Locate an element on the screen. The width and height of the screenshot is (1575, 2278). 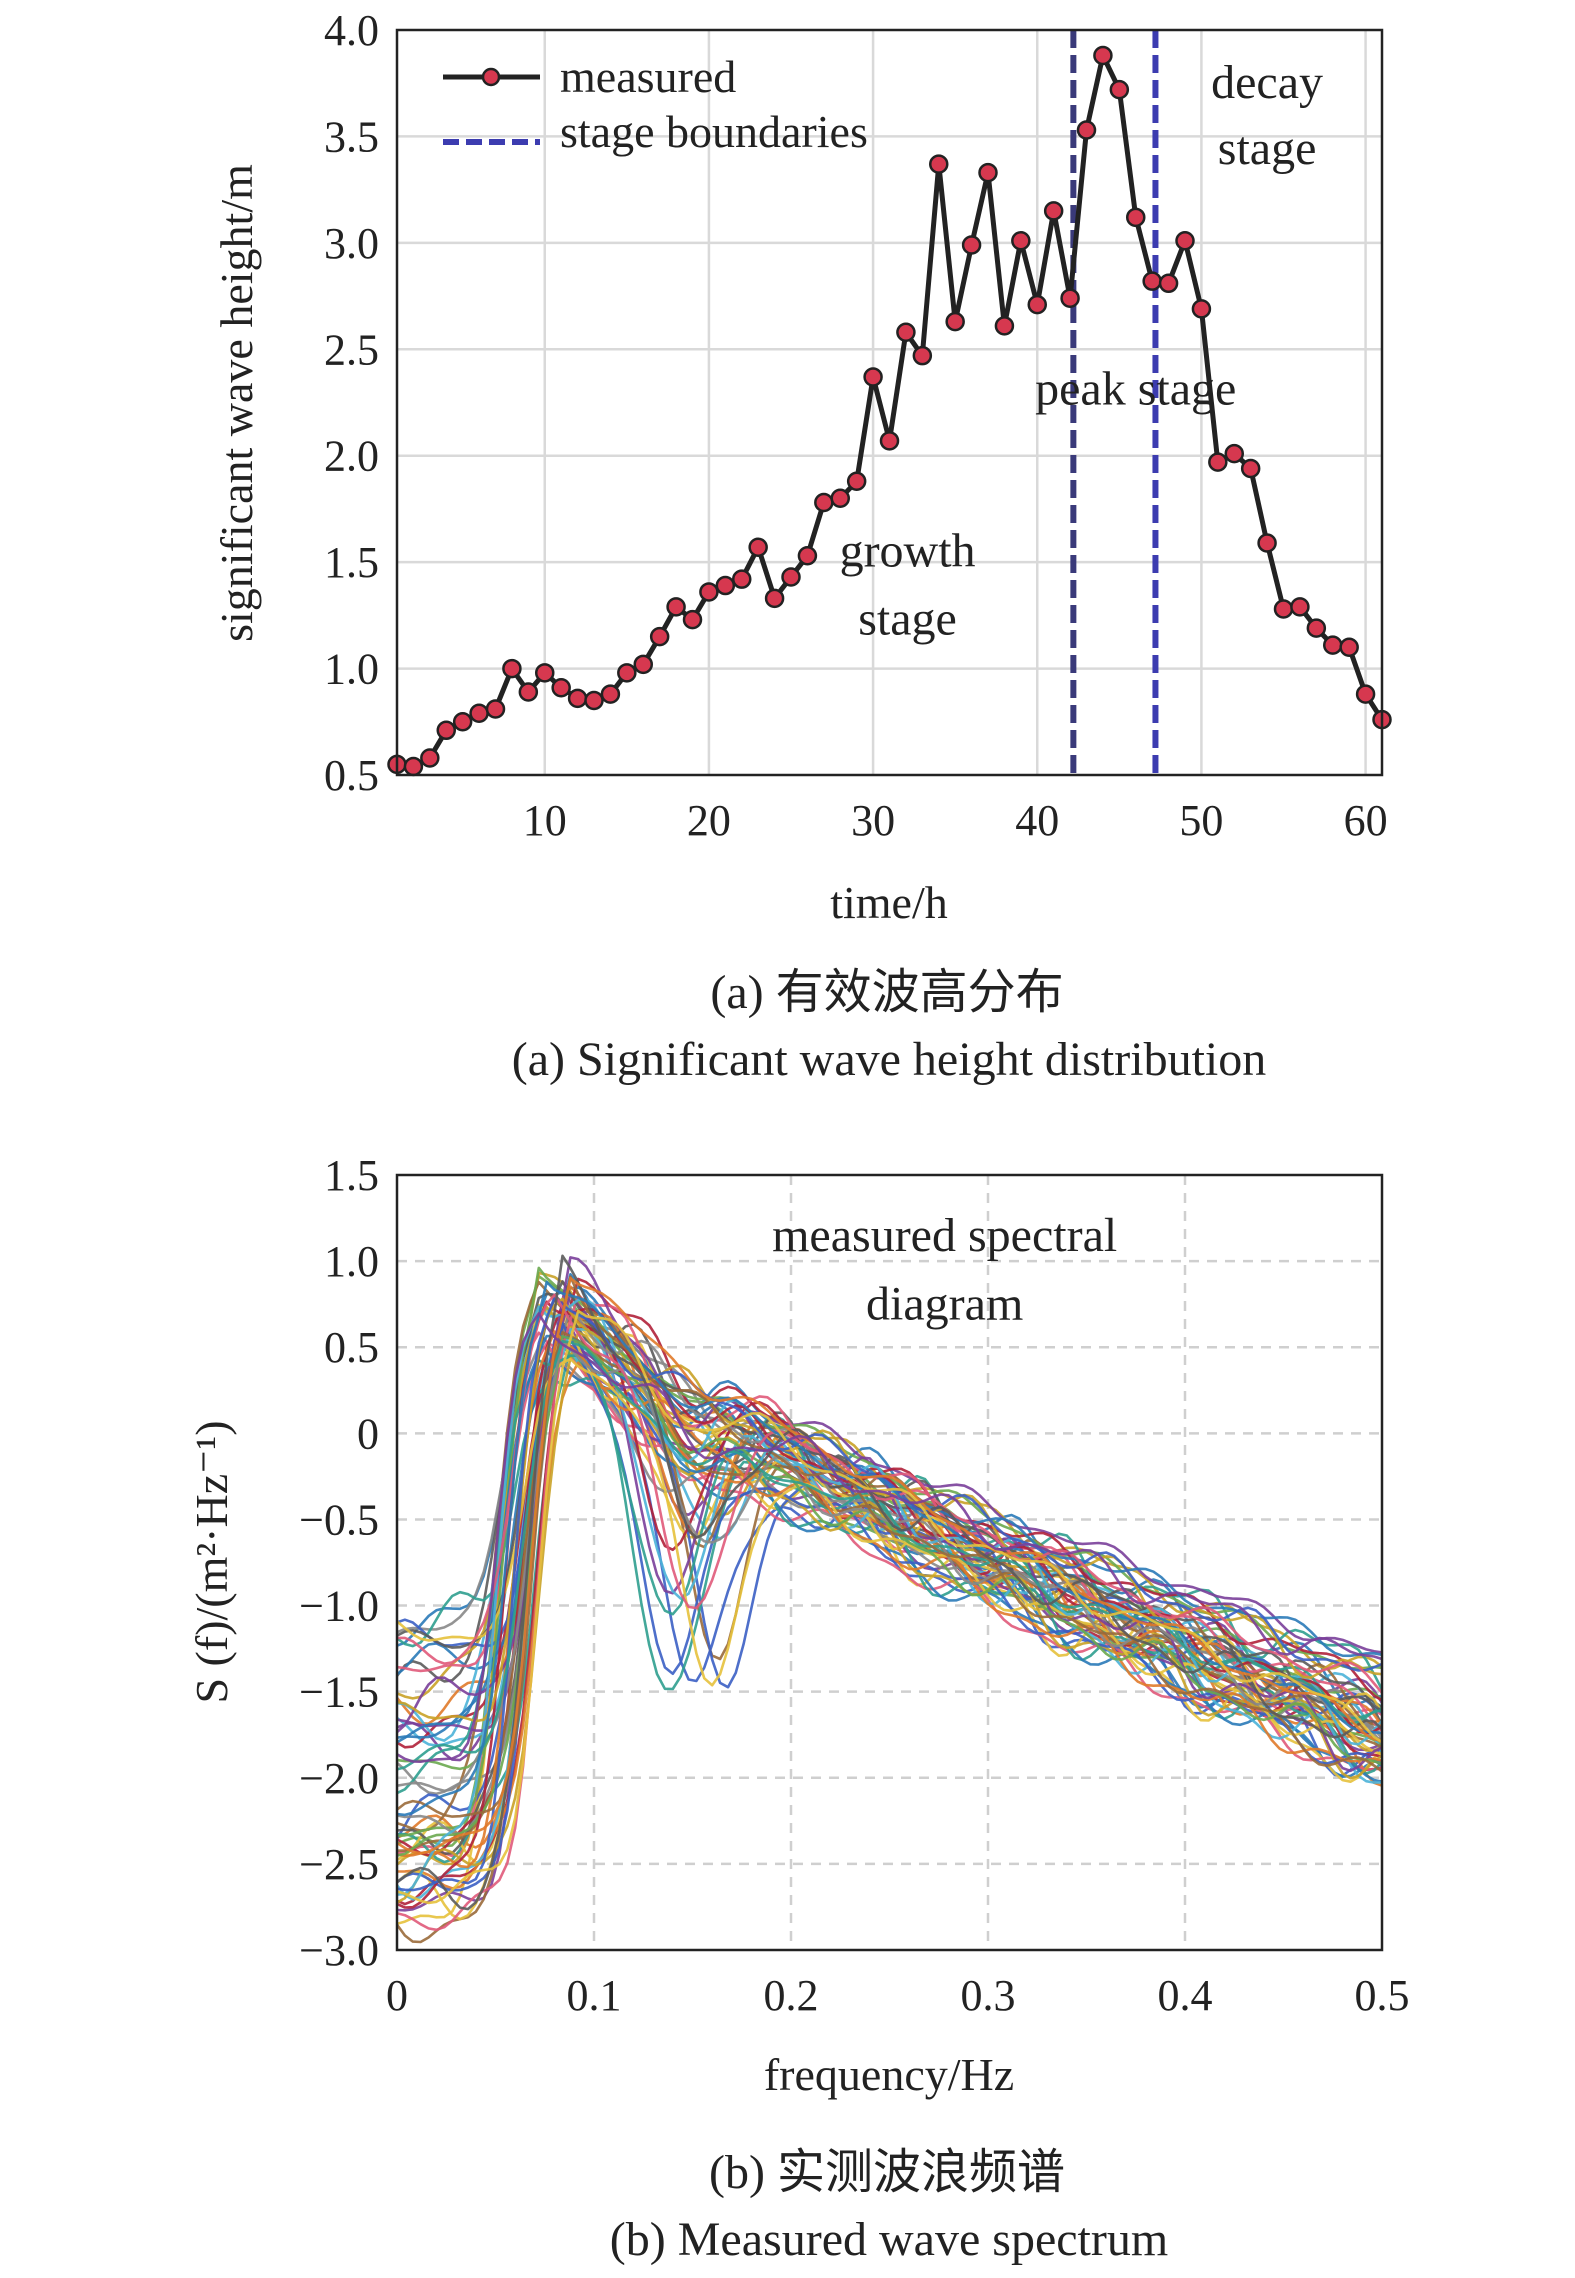
chart-a-annotation: decay is located at coordinates (1267, 82).